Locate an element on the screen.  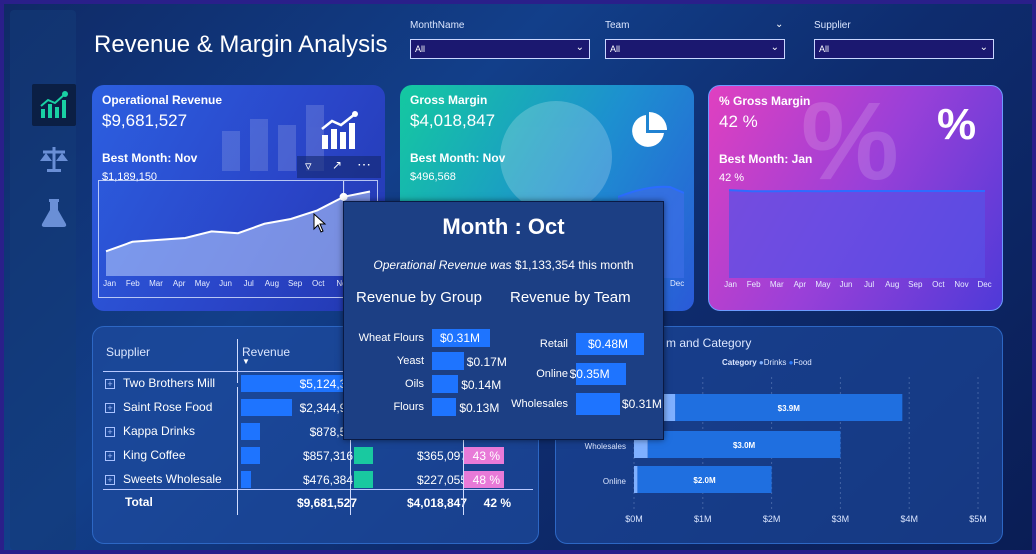
tooltip-group-row: Flours $0.13M is located at coordinates (424, 407).